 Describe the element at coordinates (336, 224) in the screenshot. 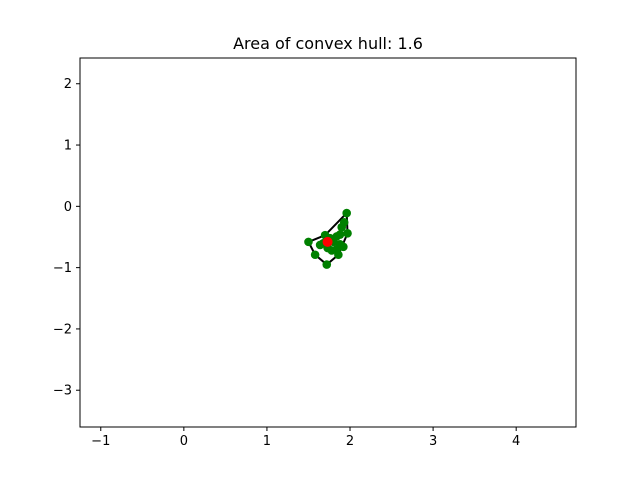

I see `hull-edge` at that location.